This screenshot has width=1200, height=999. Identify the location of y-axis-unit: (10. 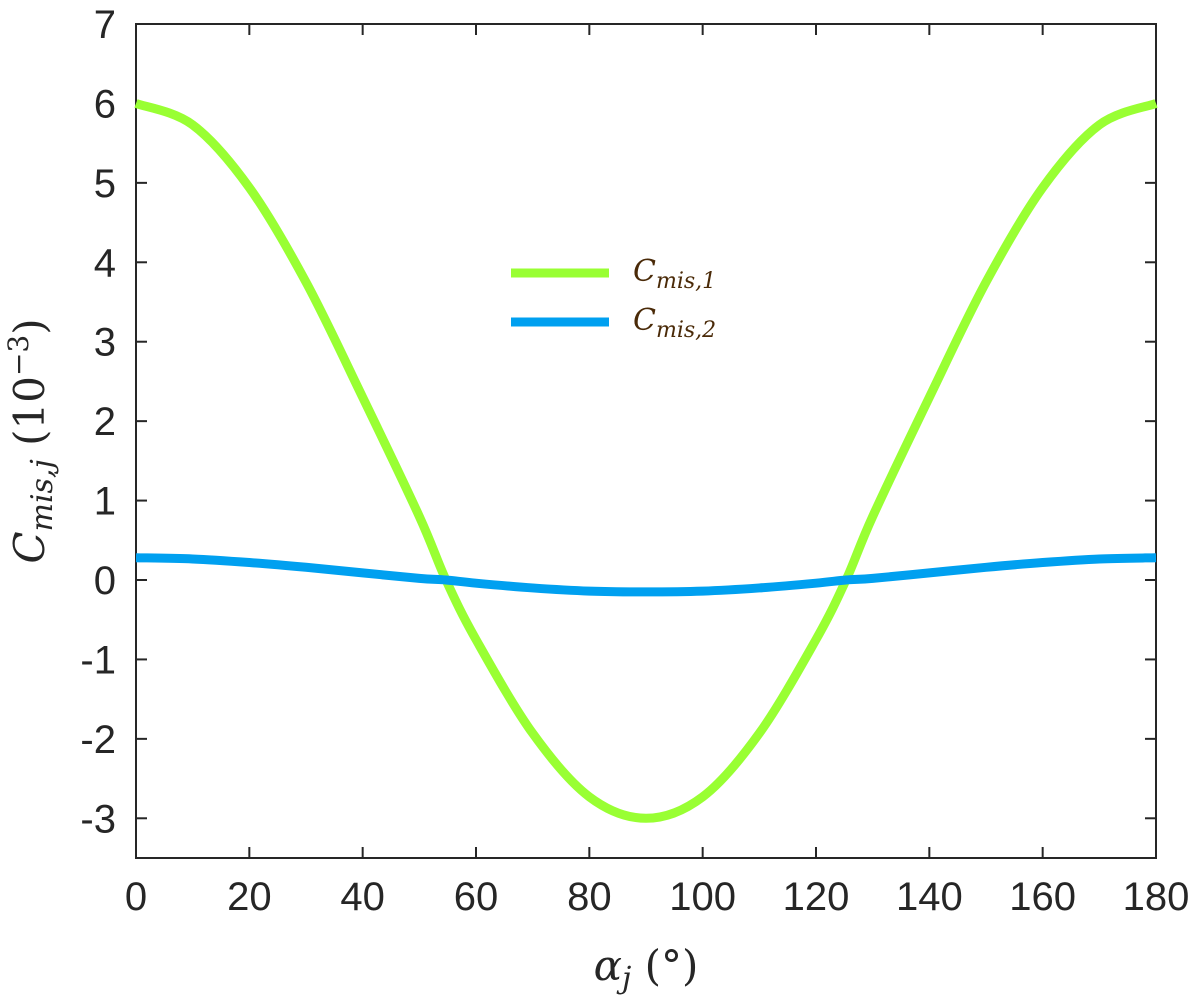
(29, 417).